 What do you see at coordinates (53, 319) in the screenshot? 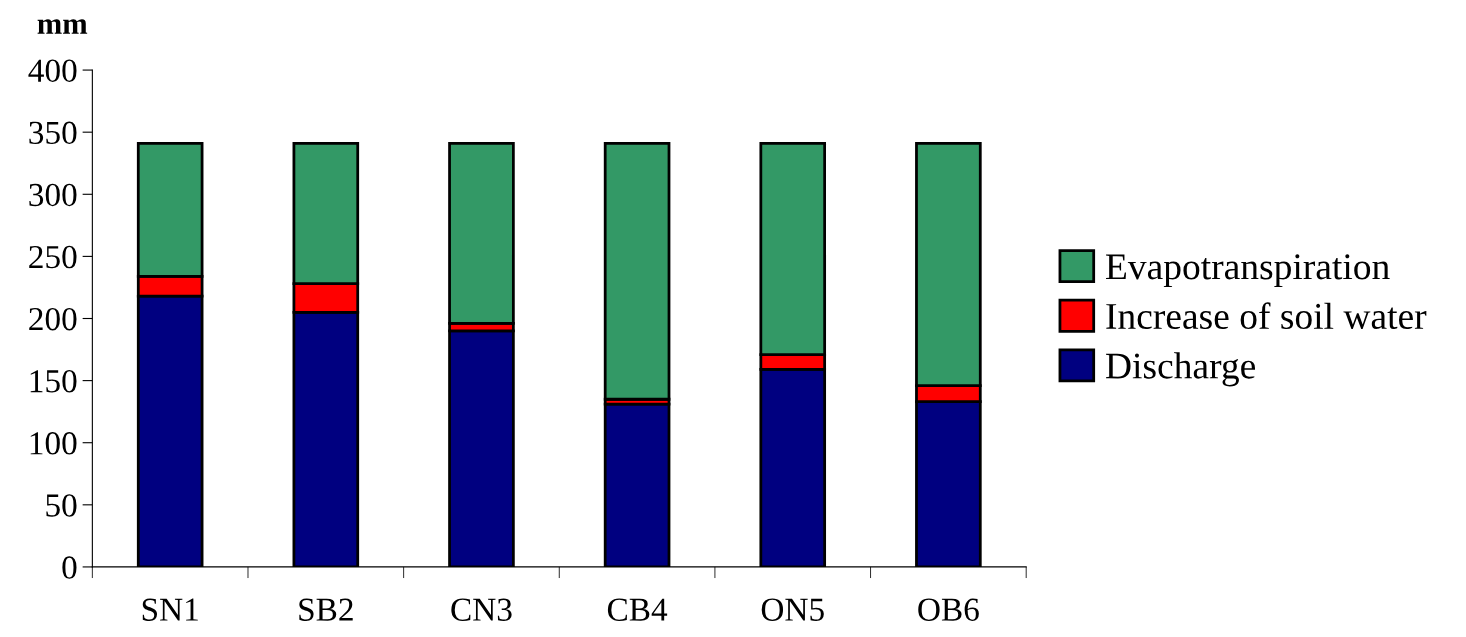
I see `y-tick-label: 200` at bounding box center [53, 319].